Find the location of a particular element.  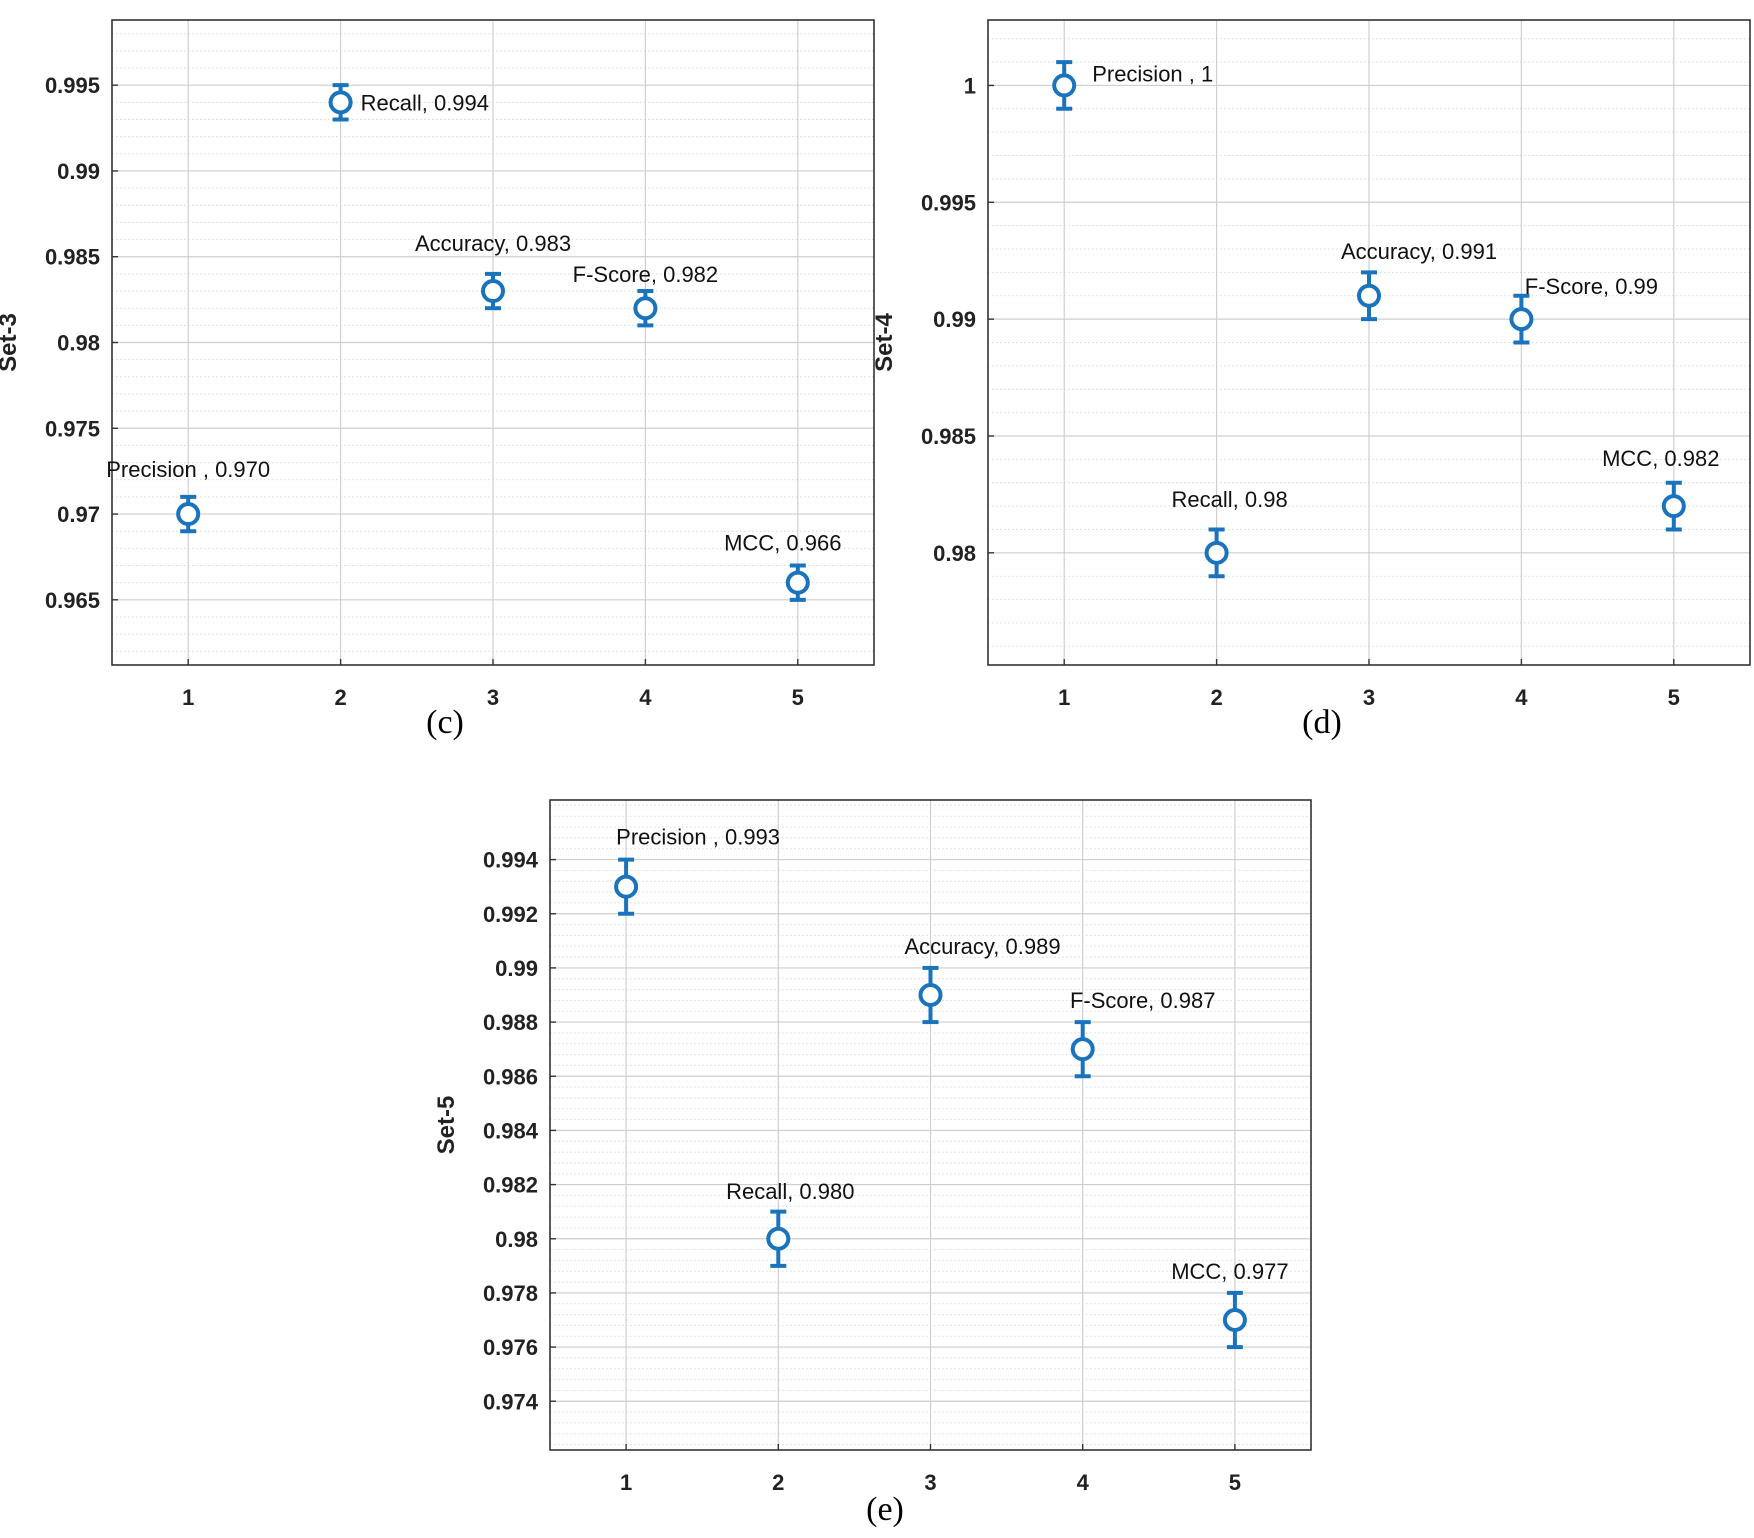

y-tick-label: 0.992 is located at coordinates (510, 914).